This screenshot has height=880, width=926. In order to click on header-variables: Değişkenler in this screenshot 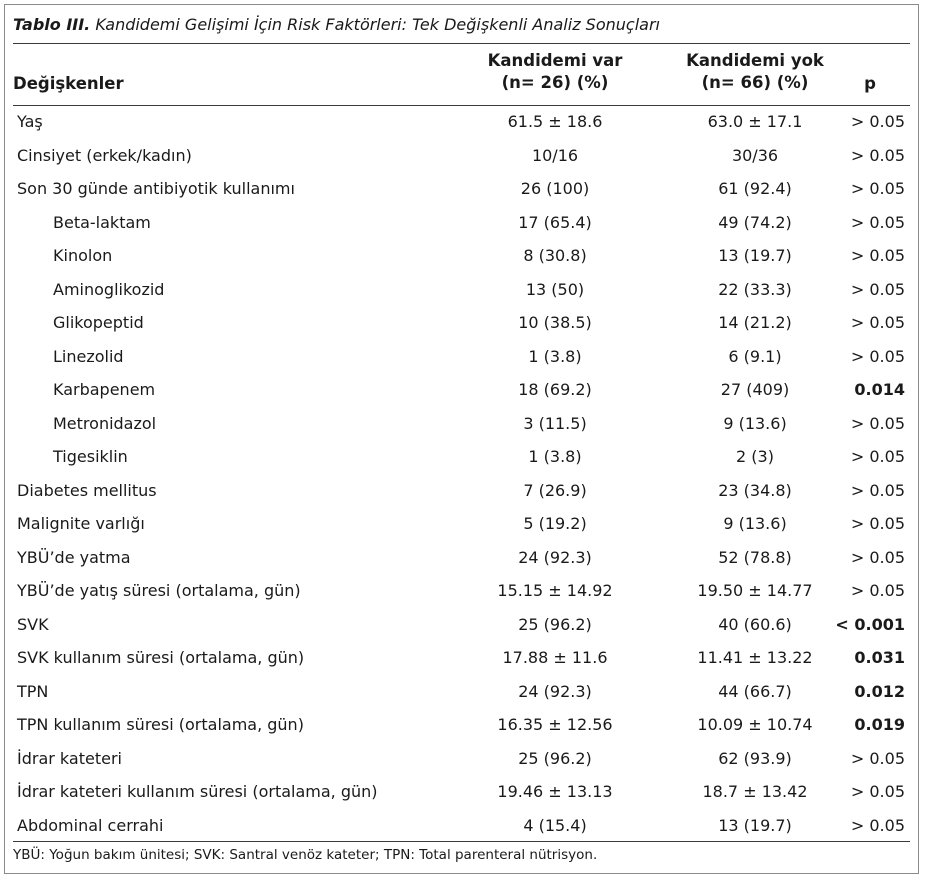, I will do `click(68, 83)`.